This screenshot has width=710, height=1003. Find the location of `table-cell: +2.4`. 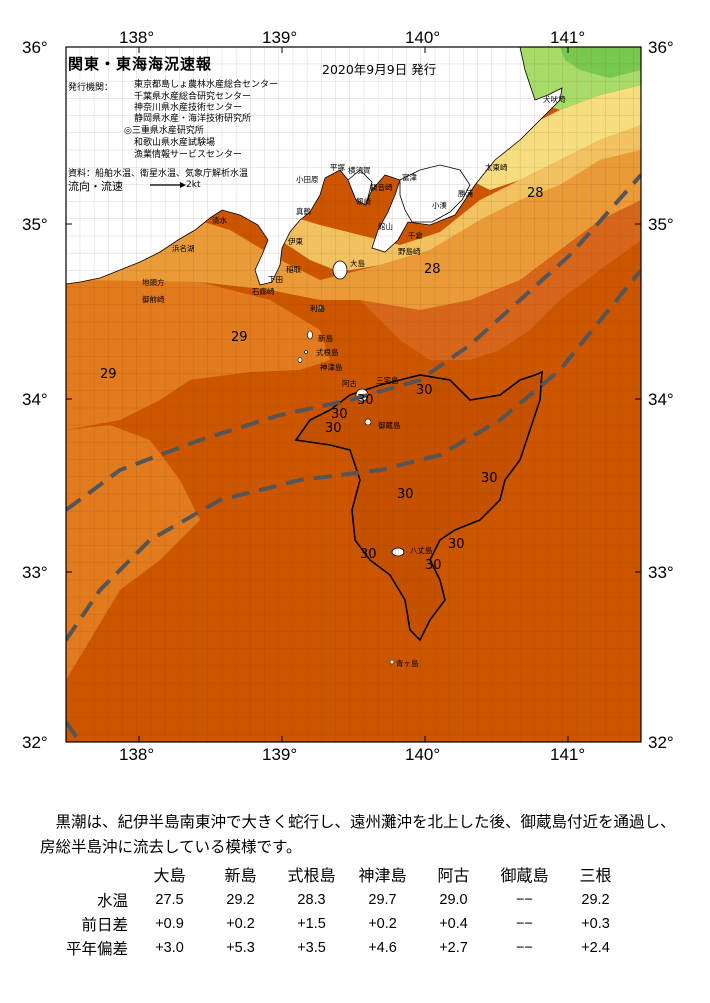

table-cell: +2.4 is located at coordinates (595, 948).